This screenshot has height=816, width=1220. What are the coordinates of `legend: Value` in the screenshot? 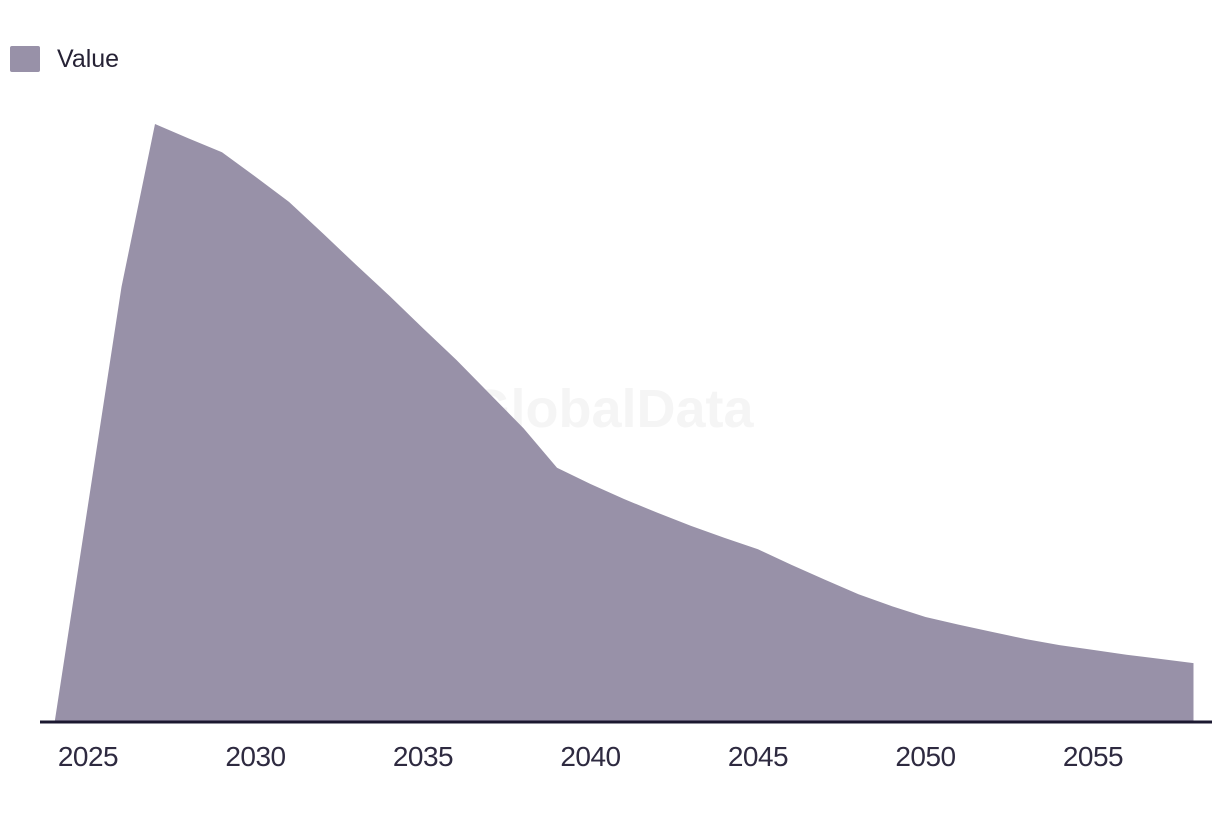 It's located at (64, 59).